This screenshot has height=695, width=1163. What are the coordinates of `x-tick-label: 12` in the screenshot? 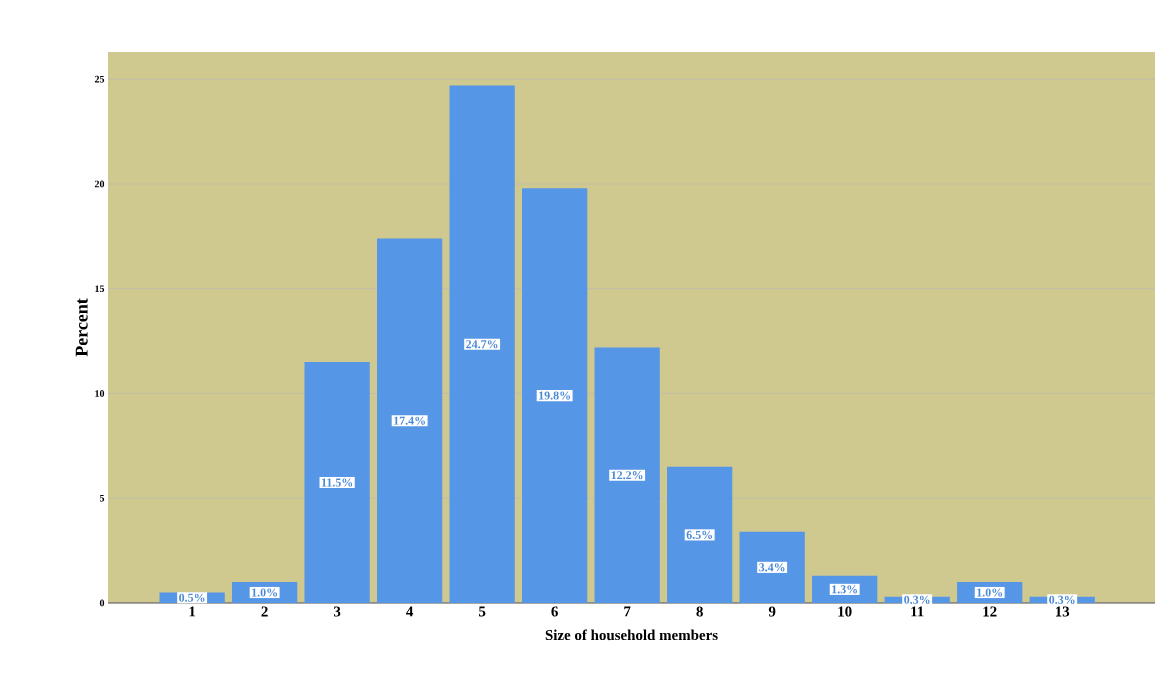 It's located at (990, 611).